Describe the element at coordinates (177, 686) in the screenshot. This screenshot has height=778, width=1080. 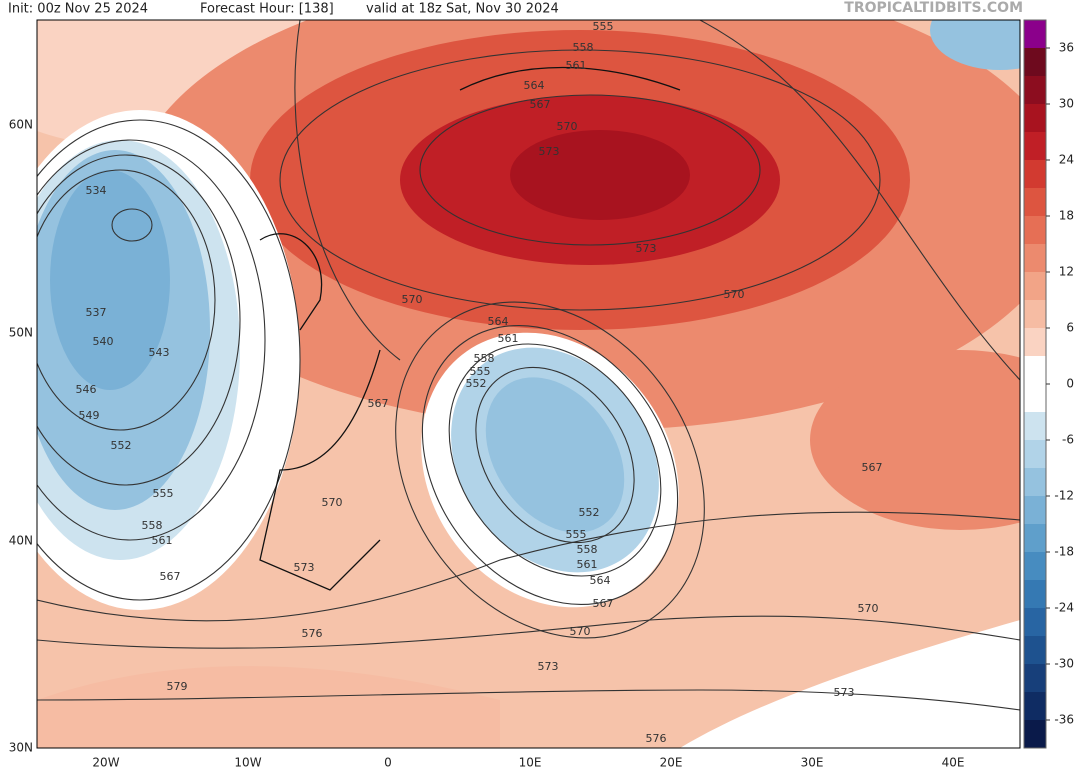
I see `contour-label: 579` at that location.